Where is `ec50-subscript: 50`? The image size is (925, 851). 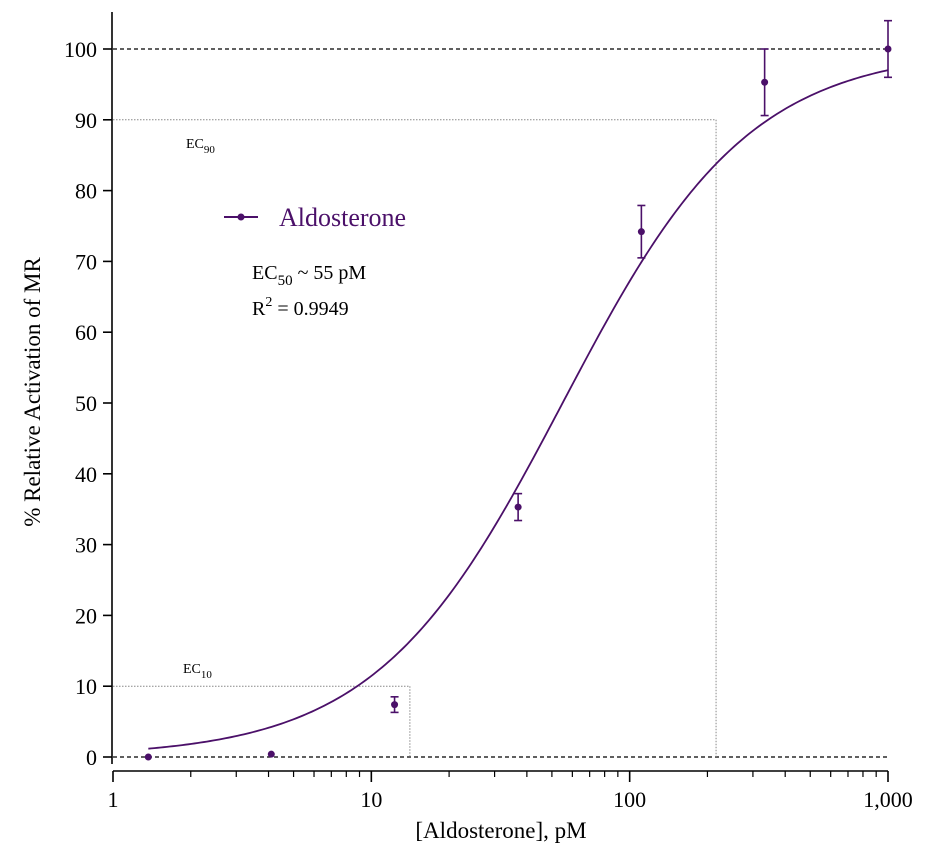
ec50-subscript: 50 is located at coordinates (285, 281).